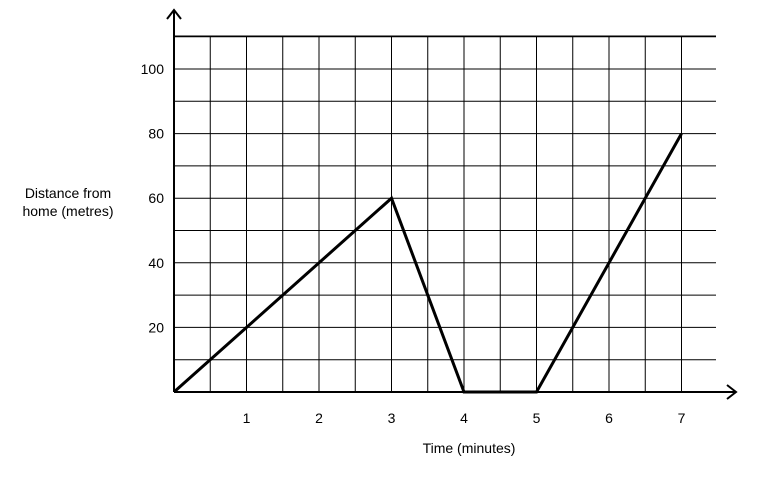  Describe the element at coordinates (156, 263) in the screenshot. I see `y-tick-label: 40` at that location.